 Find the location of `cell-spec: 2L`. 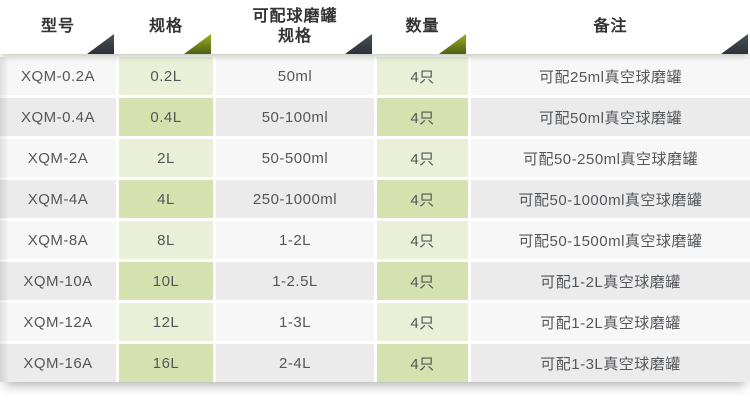

cell-spec: 2L is located at coordinates (166, 158).